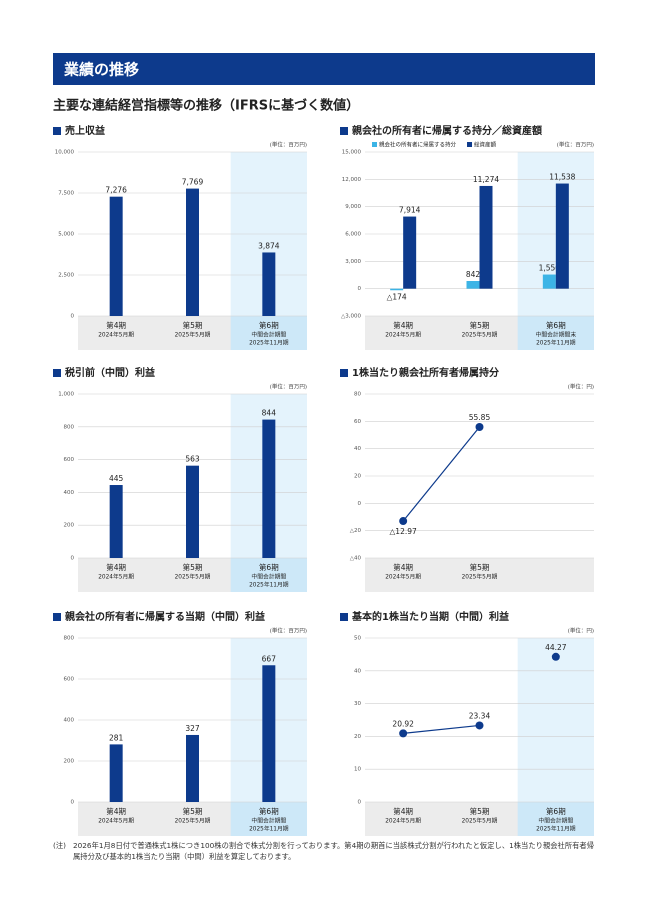  Describe the element at coordinates (357, 704) in the screenshot. I see `y-tick-label: 30` at that location.